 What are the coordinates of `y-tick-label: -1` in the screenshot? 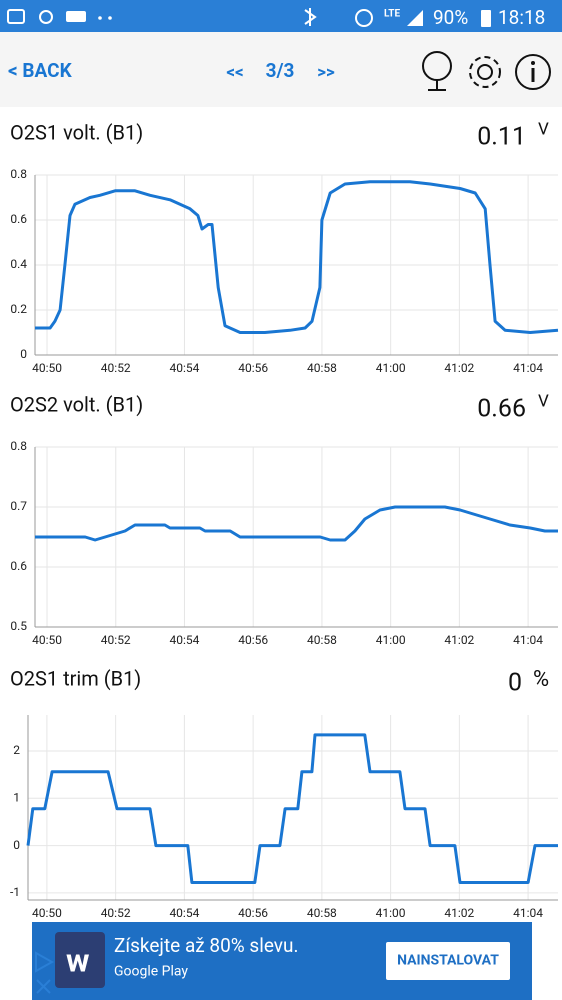 It's located at (15, 892).